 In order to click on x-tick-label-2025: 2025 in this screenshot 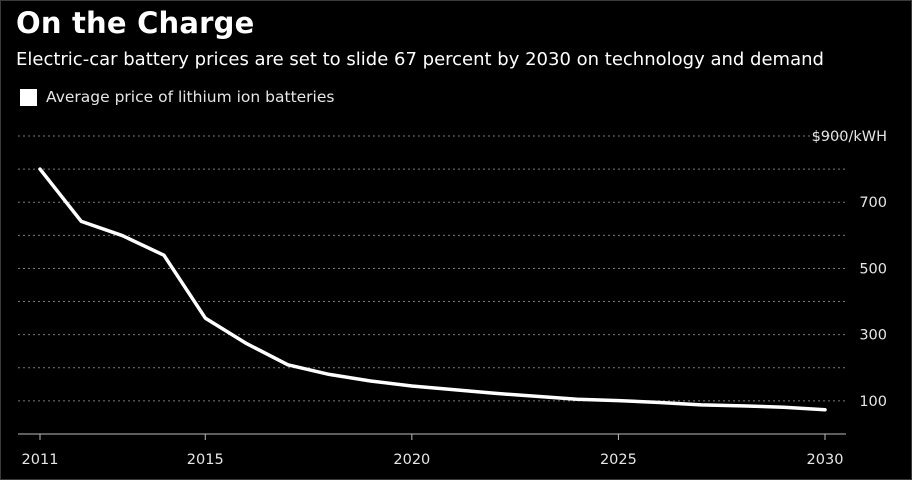, I will do `click(618, 460)`.